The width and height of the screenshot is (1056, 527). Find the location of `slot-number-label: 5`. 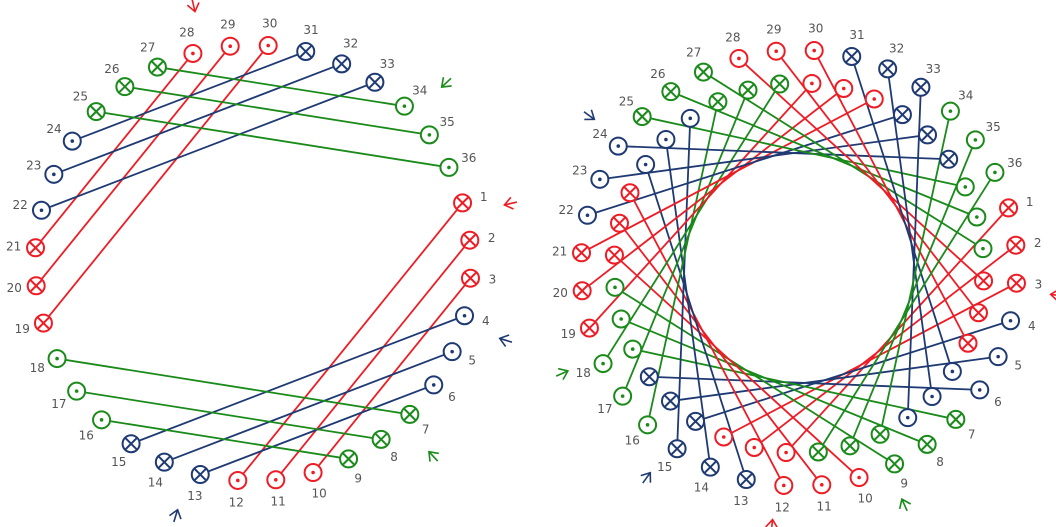

slot-number-label: 5 is located at coordinates (1018, 366).